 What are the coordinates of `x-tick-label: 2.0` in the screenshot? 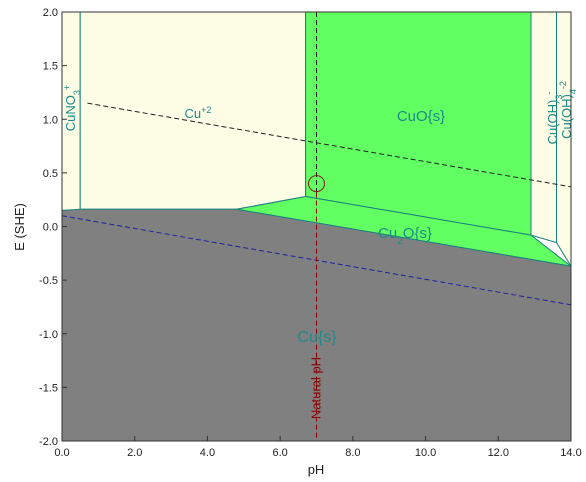 It's located at (134, 453).